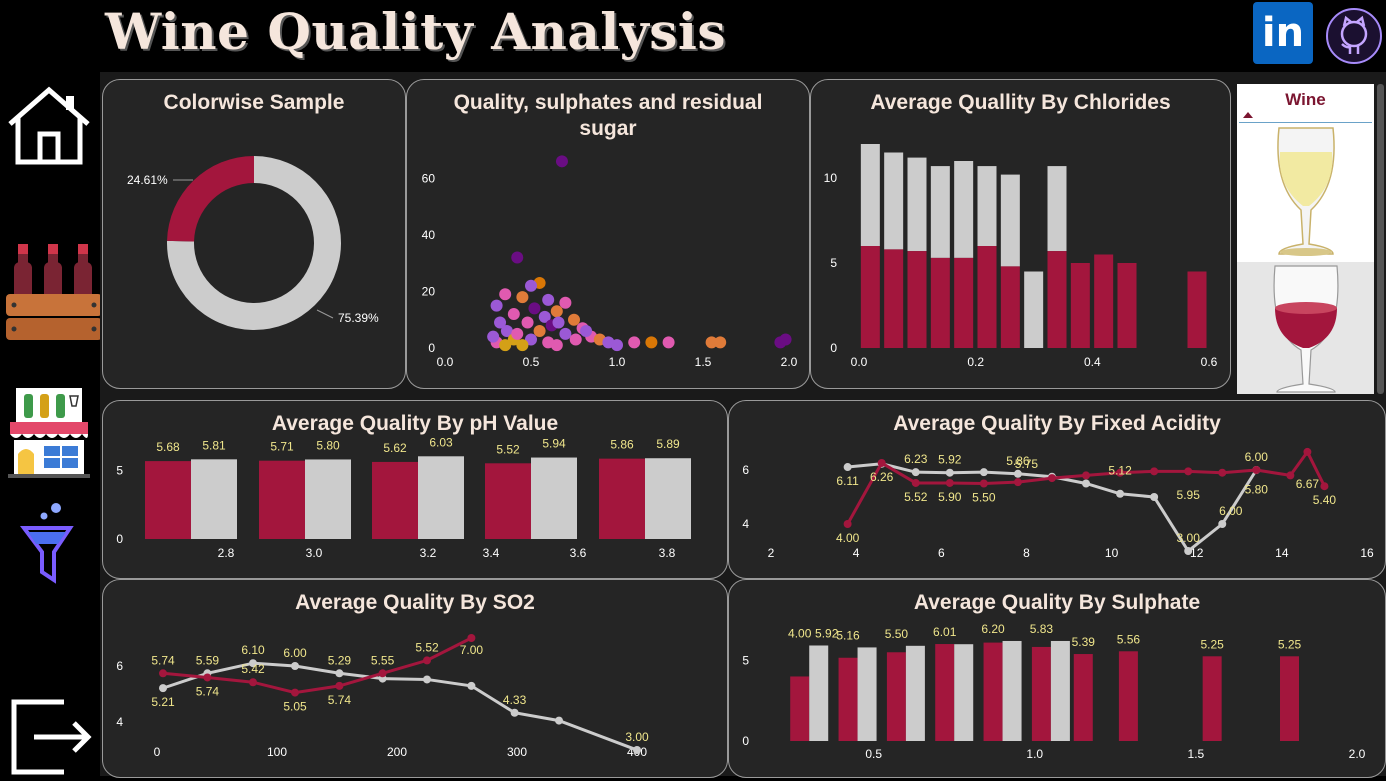  Describe the element at coordinates (668, 444) in the screenshot. I see `ph-data-label: 5.89` at that location.